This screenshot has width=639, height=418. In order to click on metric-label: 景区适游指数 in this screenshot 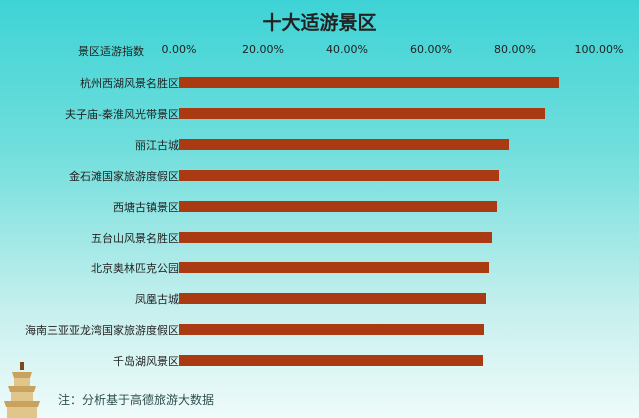, I will do `click(111, 51)`.